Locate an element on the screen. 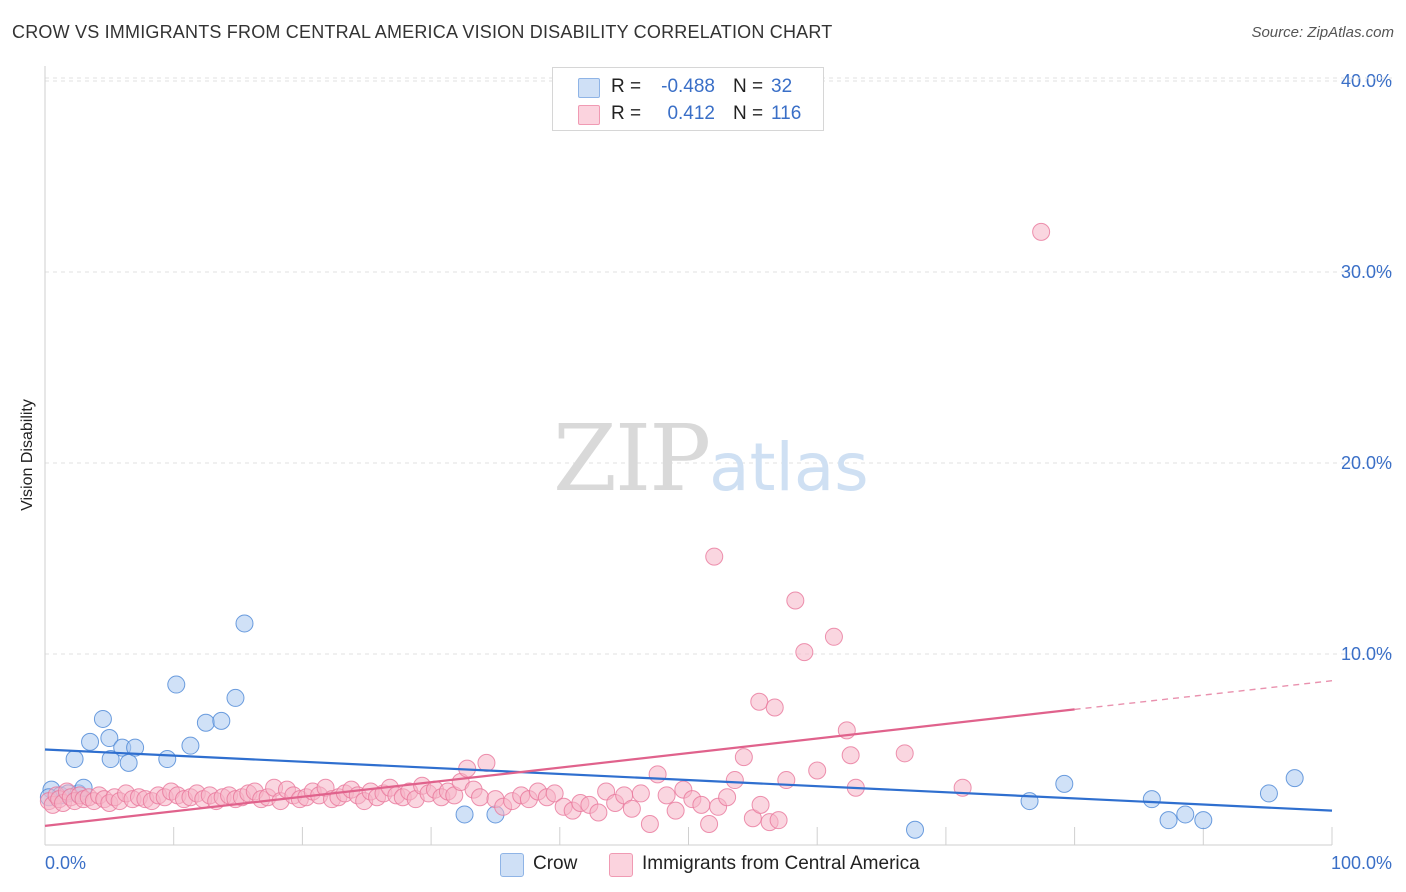 Image resolution: width=1406 pixels, height=892 pixels. n-value: 32 is located at coordinates (782, 86).